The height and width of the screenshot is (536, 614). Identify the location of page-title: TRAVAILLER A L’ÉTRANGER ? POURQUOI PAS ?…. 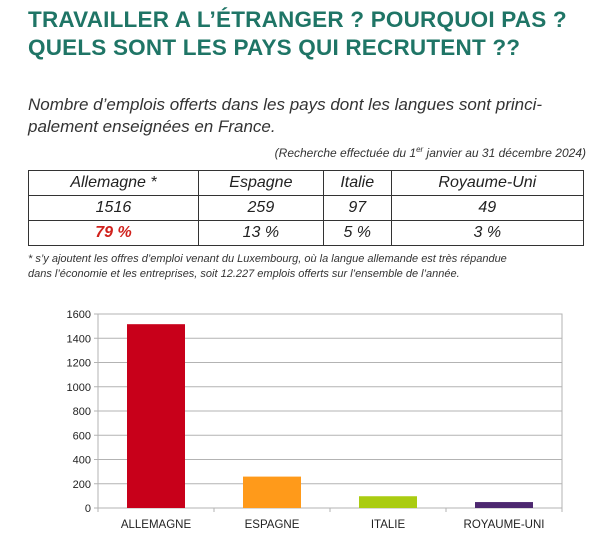
(318, 34).